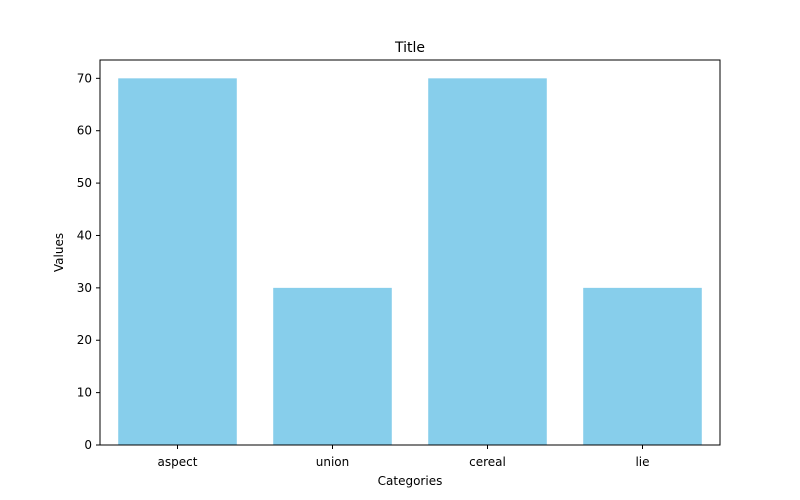 The image size is (800, 500). I want to click on x-tick-label: cereal, so click(487, 462).